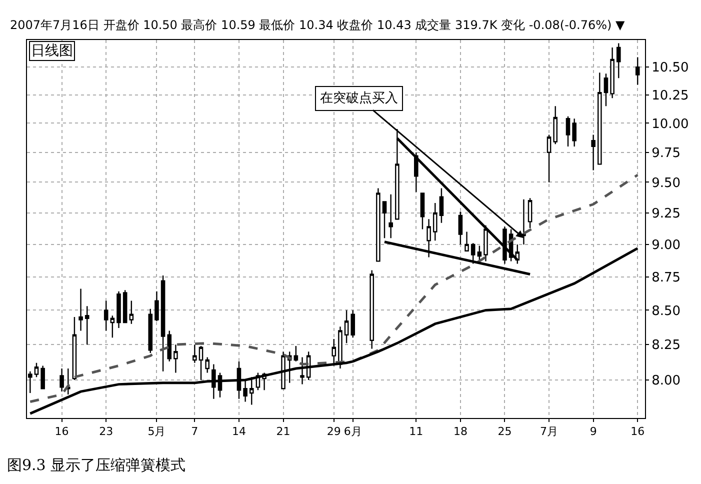 The height and width of the screenshot is (484, 701). I want to click on x-tick-label: 11, so click(416, 431).